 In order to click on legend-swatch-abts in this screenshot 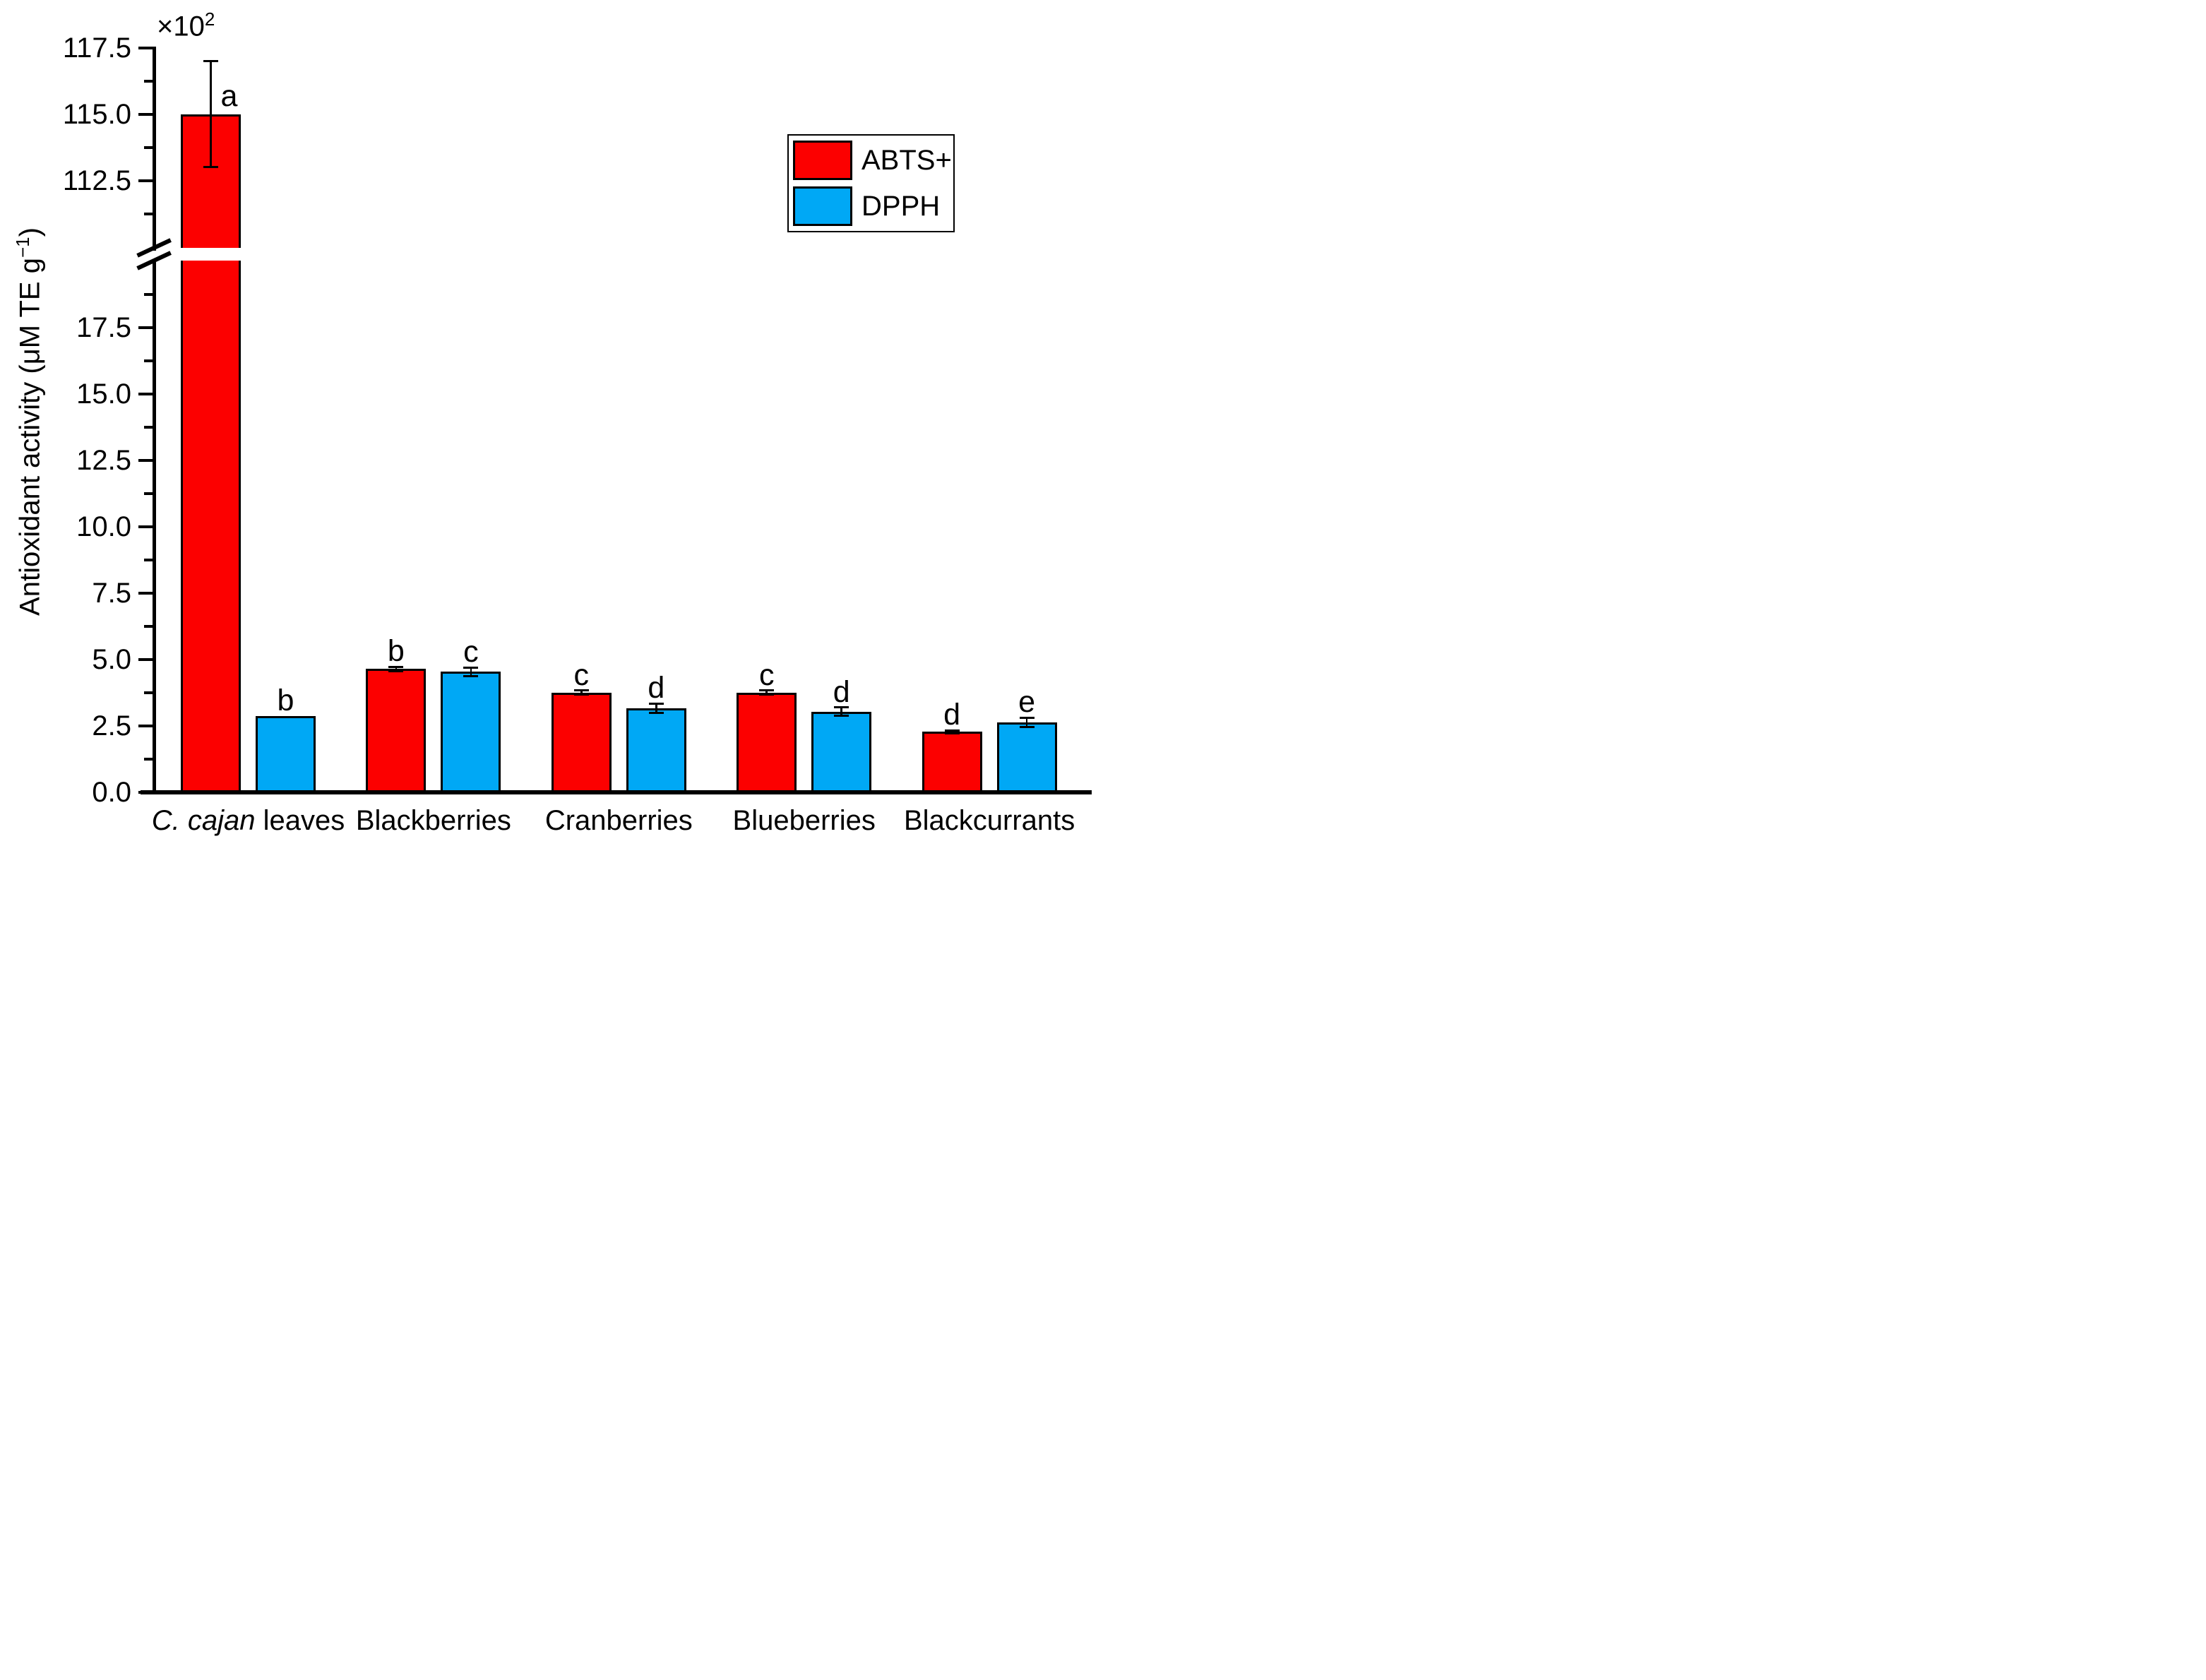, I will do `click(822, 161)`.